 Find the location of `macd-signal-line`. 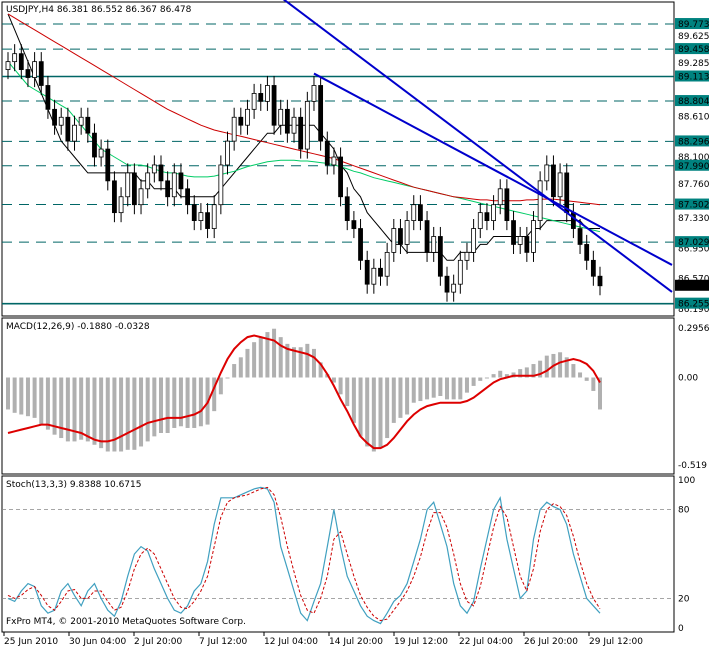

macd-signal-line is located at coordinates (304, 392).